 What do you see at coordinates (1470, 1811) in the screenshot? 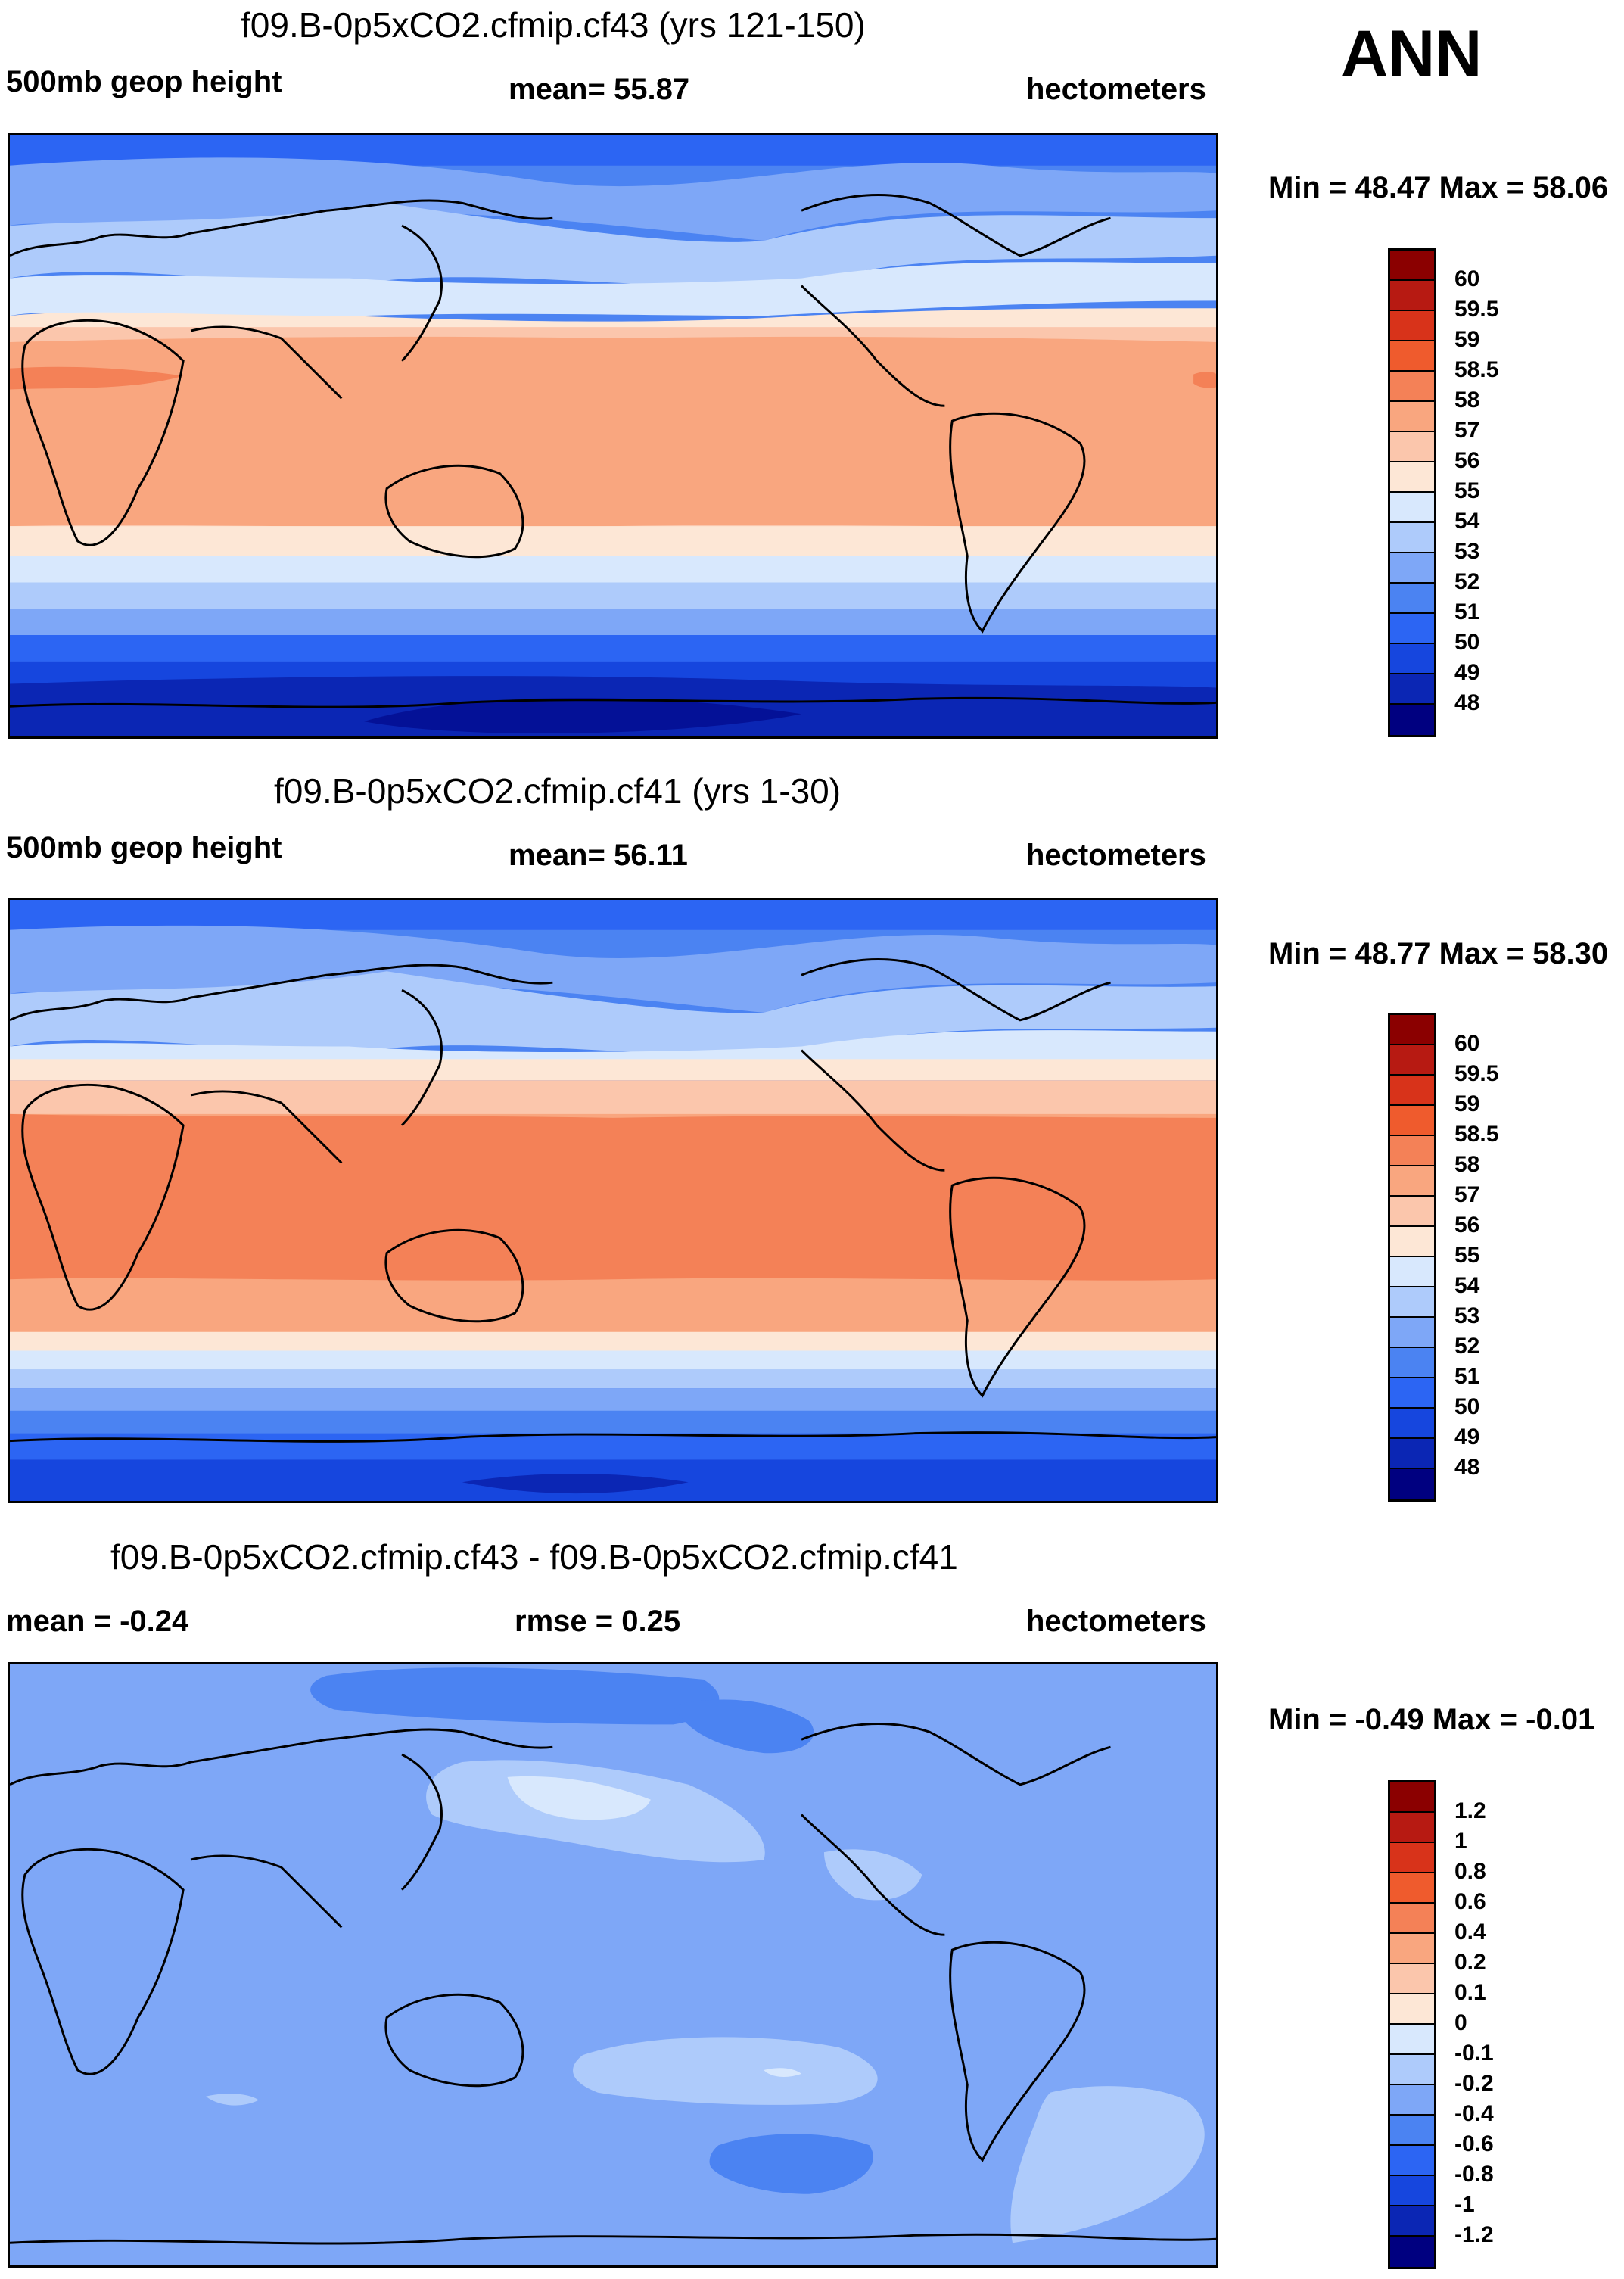
I see `colorbar-tick: 1.2` at bounding box center [1470, 1811].